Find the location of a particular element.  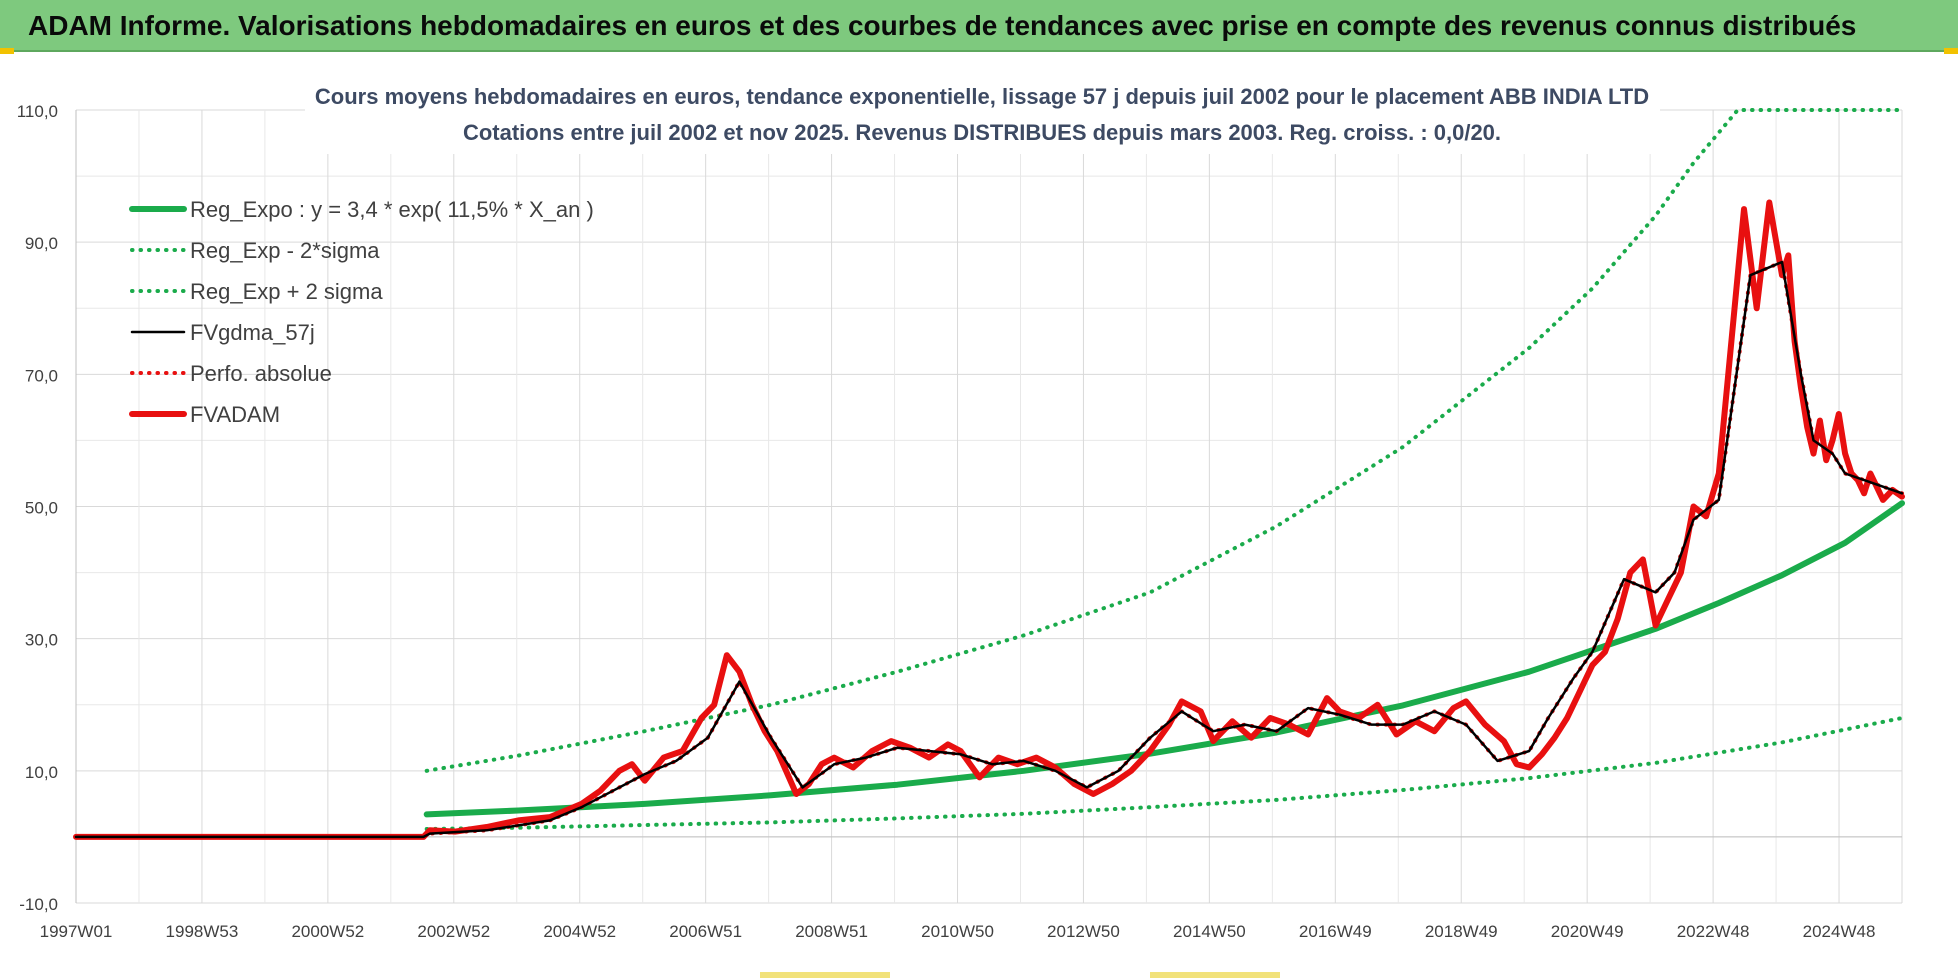

y-tick-label: 90,0 is located at coordinates (41, 243).